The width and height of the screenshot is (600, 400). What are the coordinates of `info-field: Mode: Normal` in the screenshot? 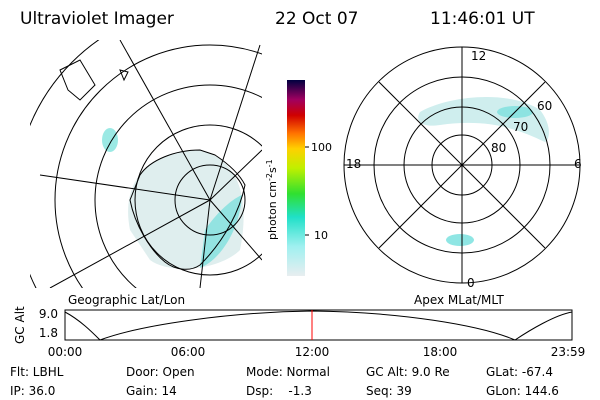 It's located at (288, 372).